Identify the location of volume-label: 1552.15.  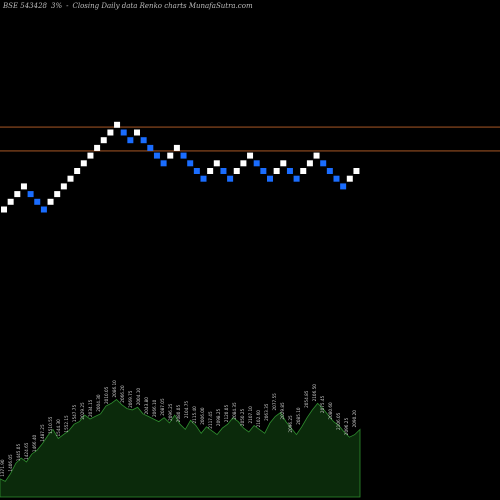
(66, 424).